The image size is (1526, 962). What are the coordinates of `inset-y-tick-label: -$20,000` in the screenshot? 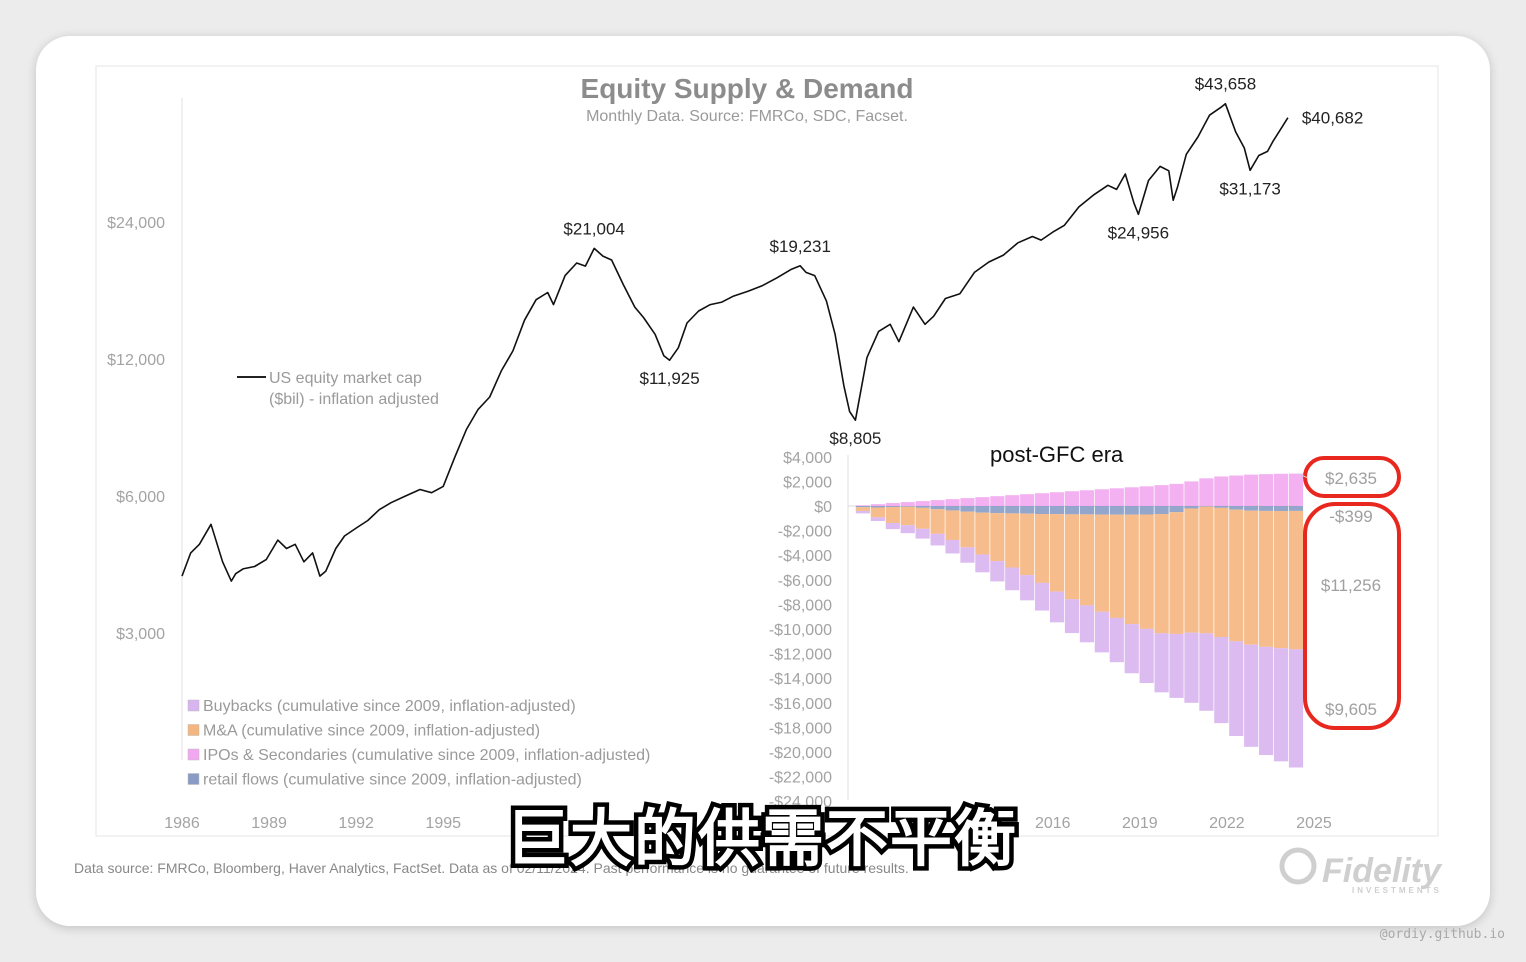 It's located at (800, 753).